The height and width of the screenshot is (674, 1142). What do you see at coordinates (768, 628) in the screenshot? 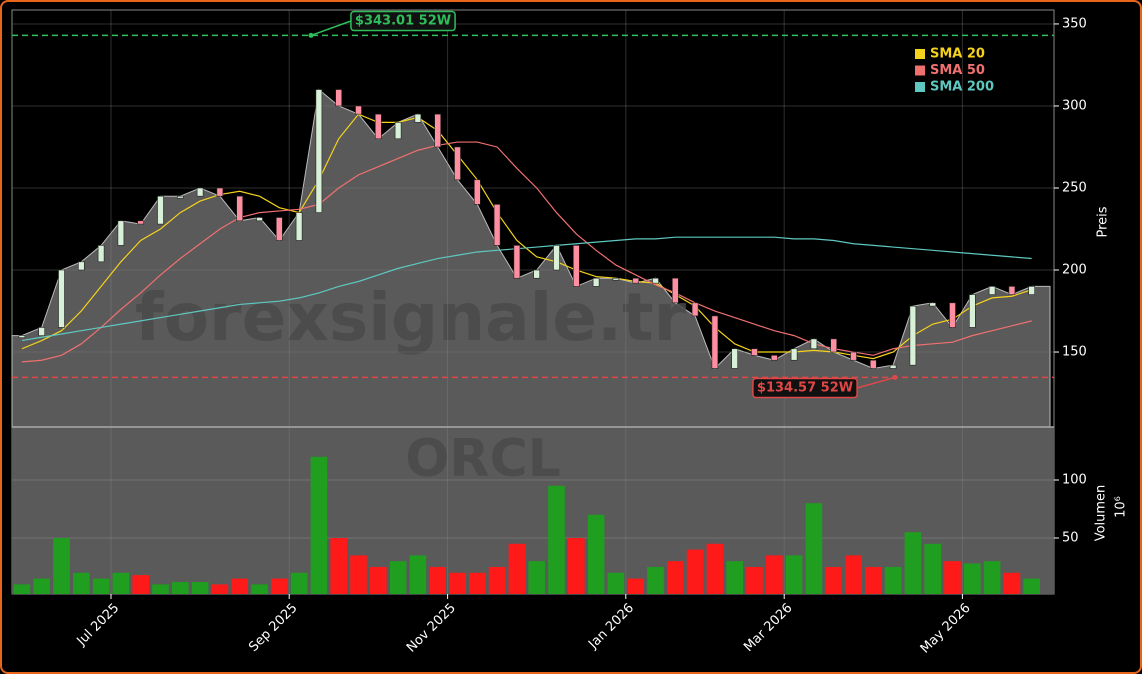
I see `x-tick-label: Mar 2026` at bounding box center [768, 628].